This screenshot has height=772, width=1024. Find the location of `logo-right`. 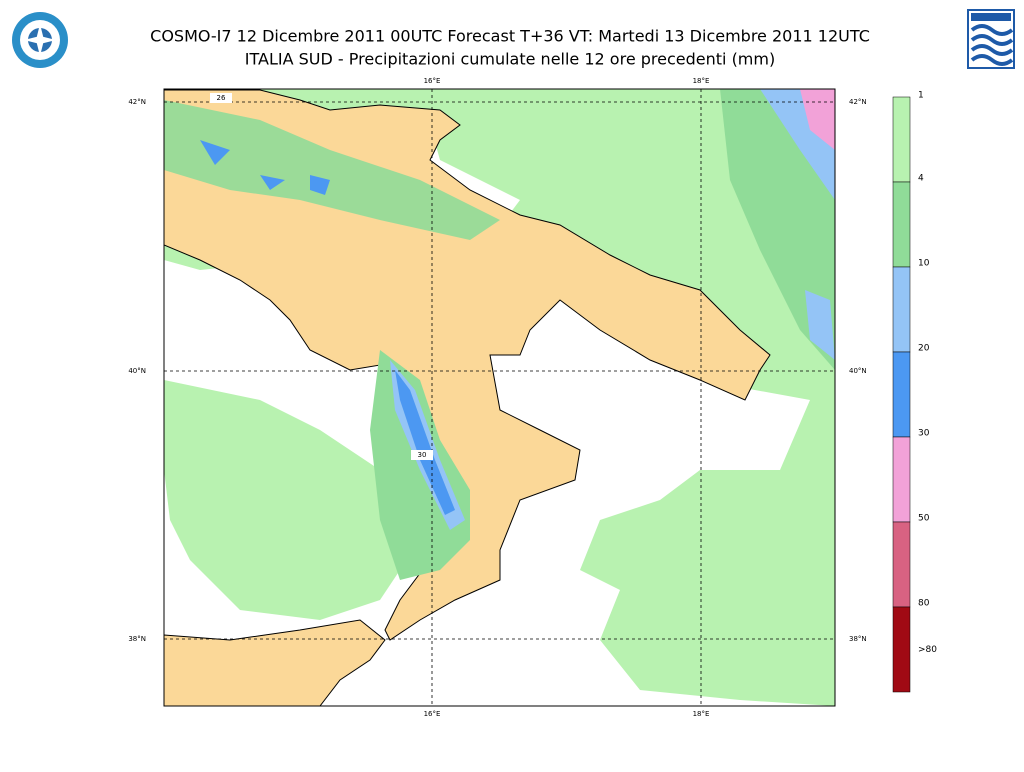

logo-right is located at coordinates (991, 39).